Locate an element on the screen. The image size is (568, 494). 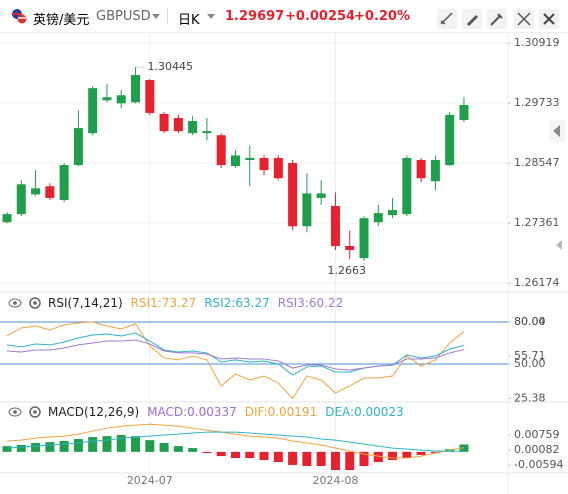
fullscreen-button is located at coordinates (524, 19).